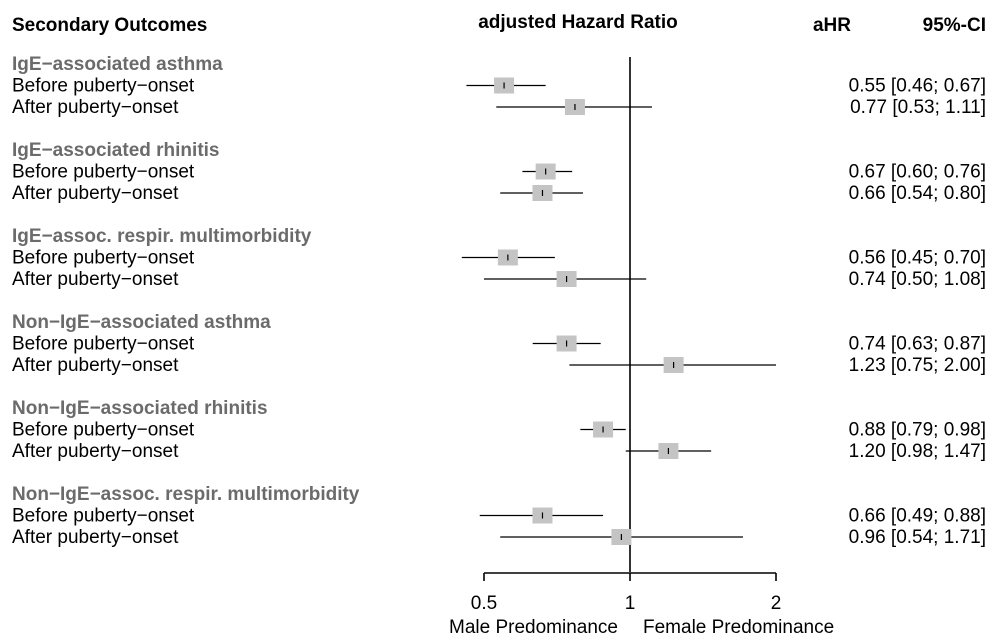  What do you see at coordinates (109, 25) in the screenshot?
I see `header-outcomes: Secondary Outcomes` at bounding box center [109, 25].